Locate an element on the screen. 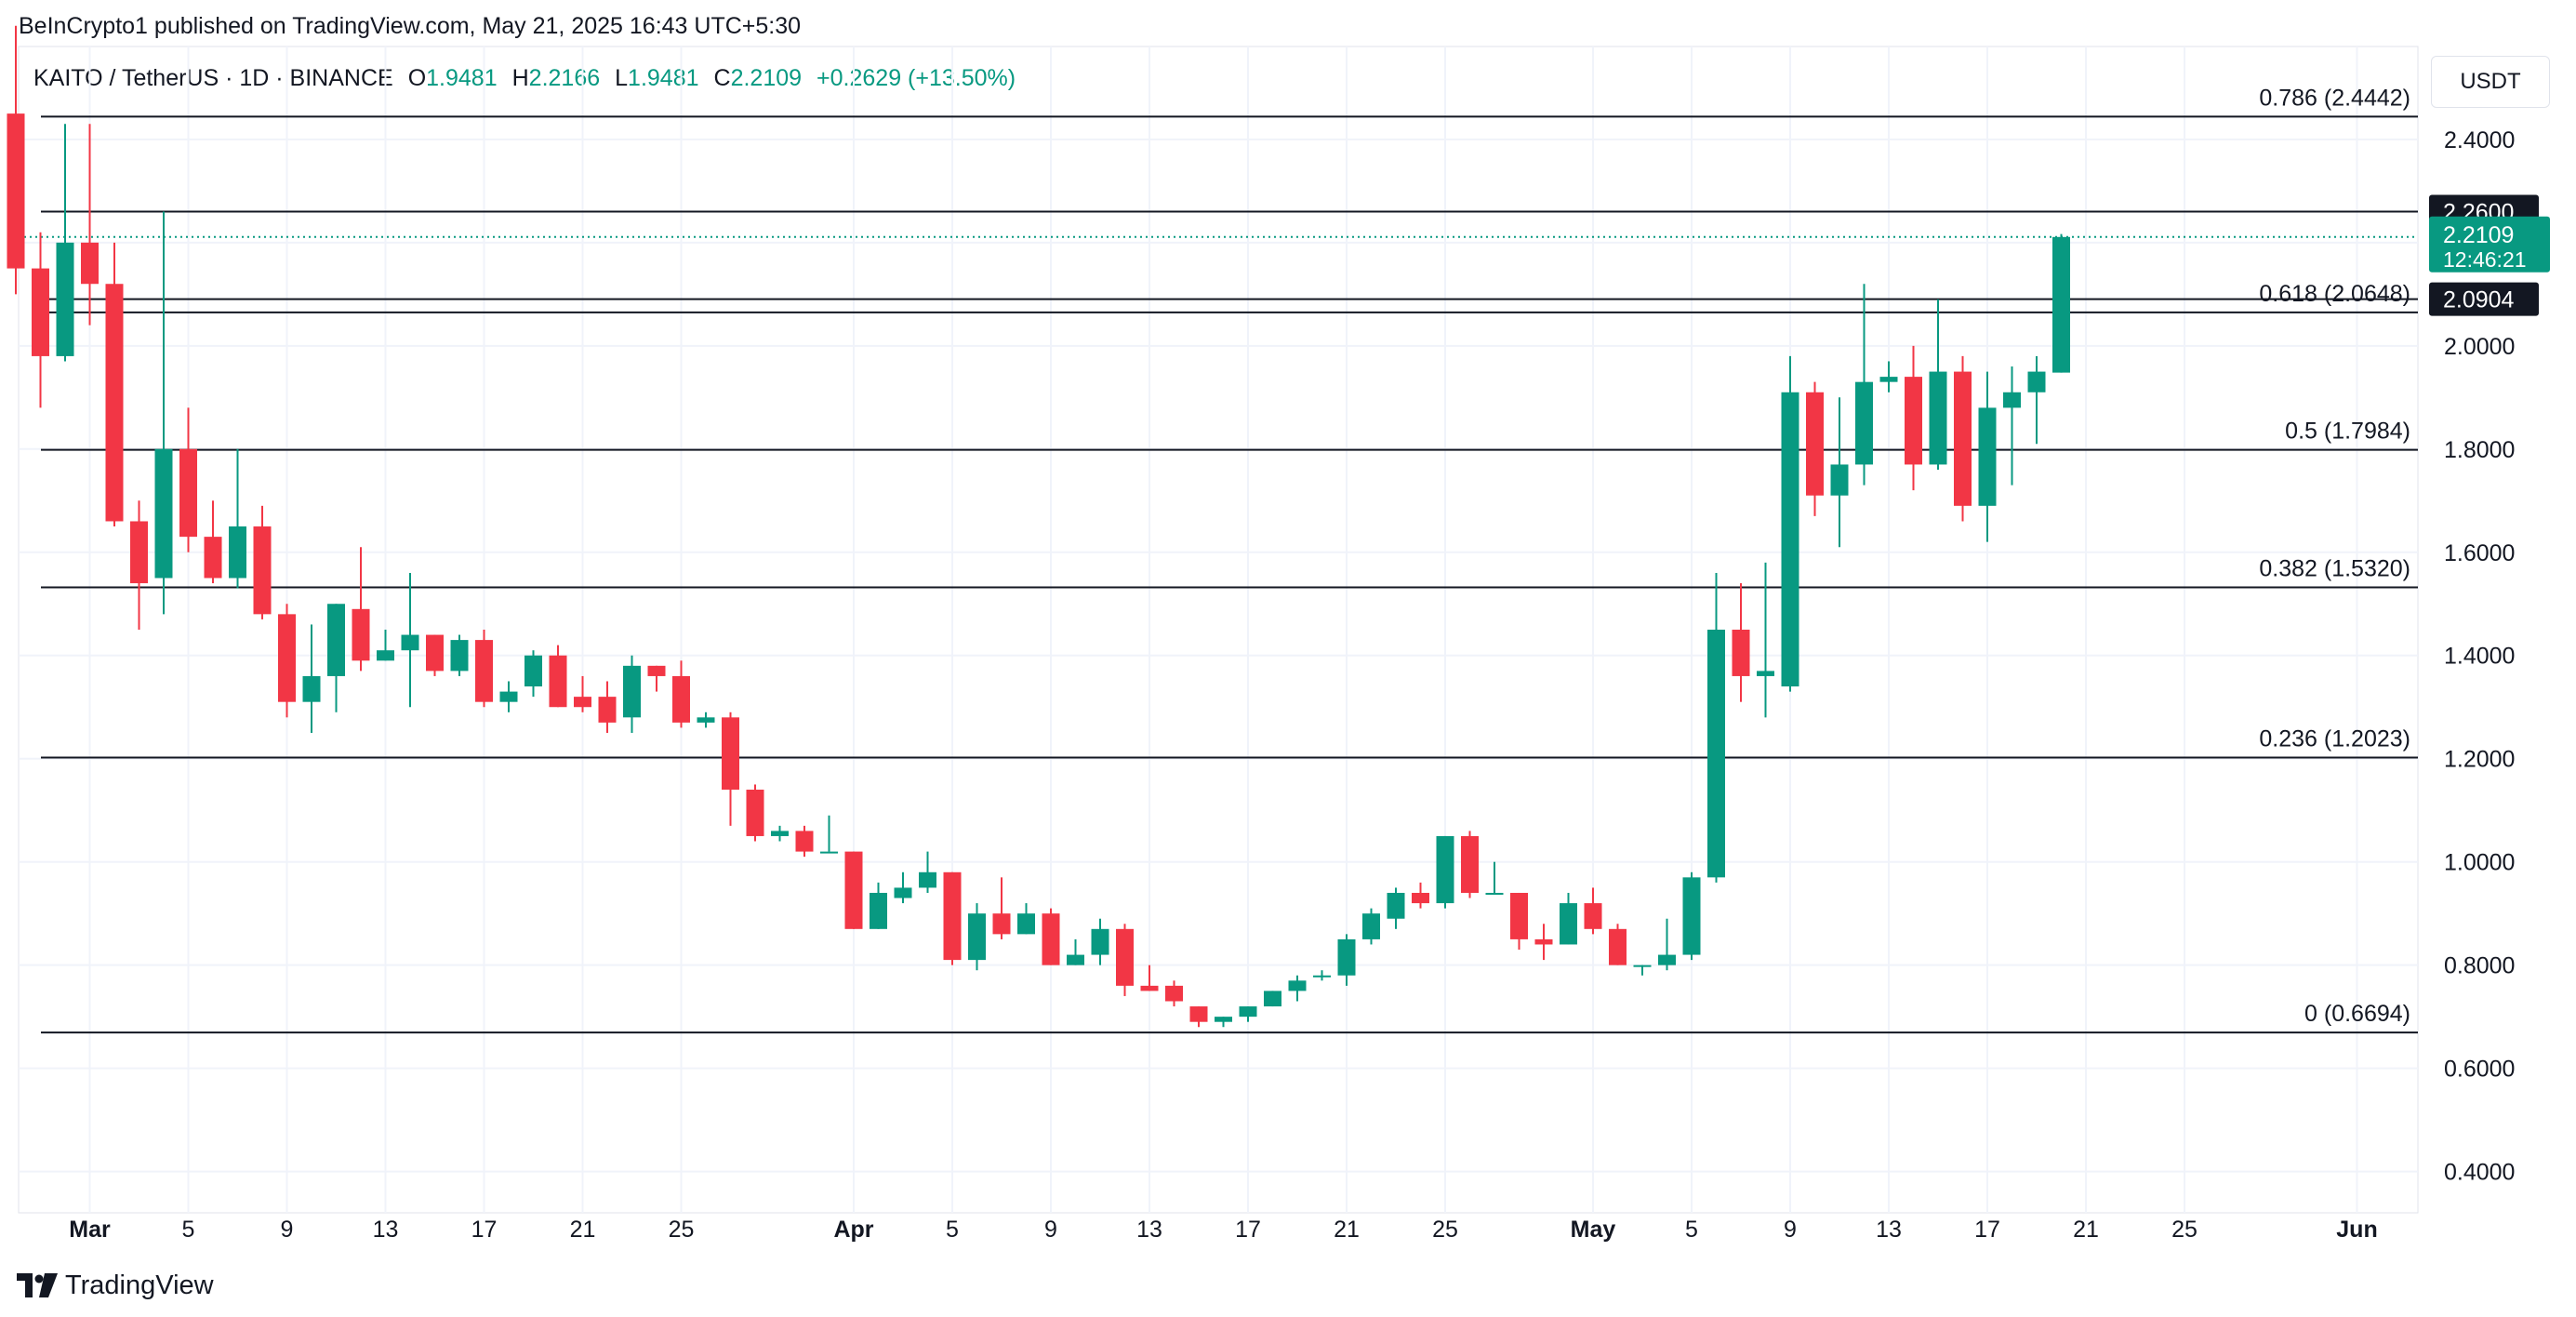 The image size is (2576, 1317). last-price-badge is located at coordinates (2489, 245).